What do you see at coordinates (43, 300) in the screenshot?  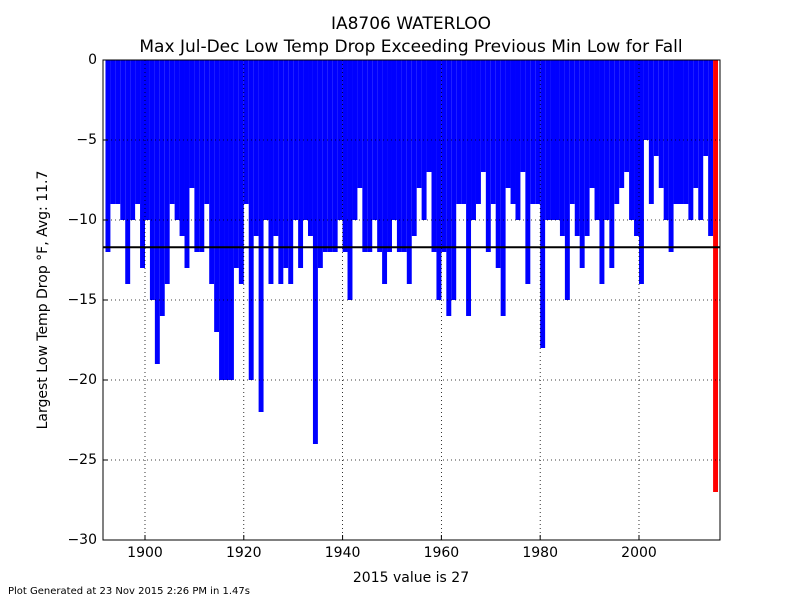 I see `y-axis-label: Largest Low Temp Drop °F, Avg: 11.7` at bounding box center [43, 300].